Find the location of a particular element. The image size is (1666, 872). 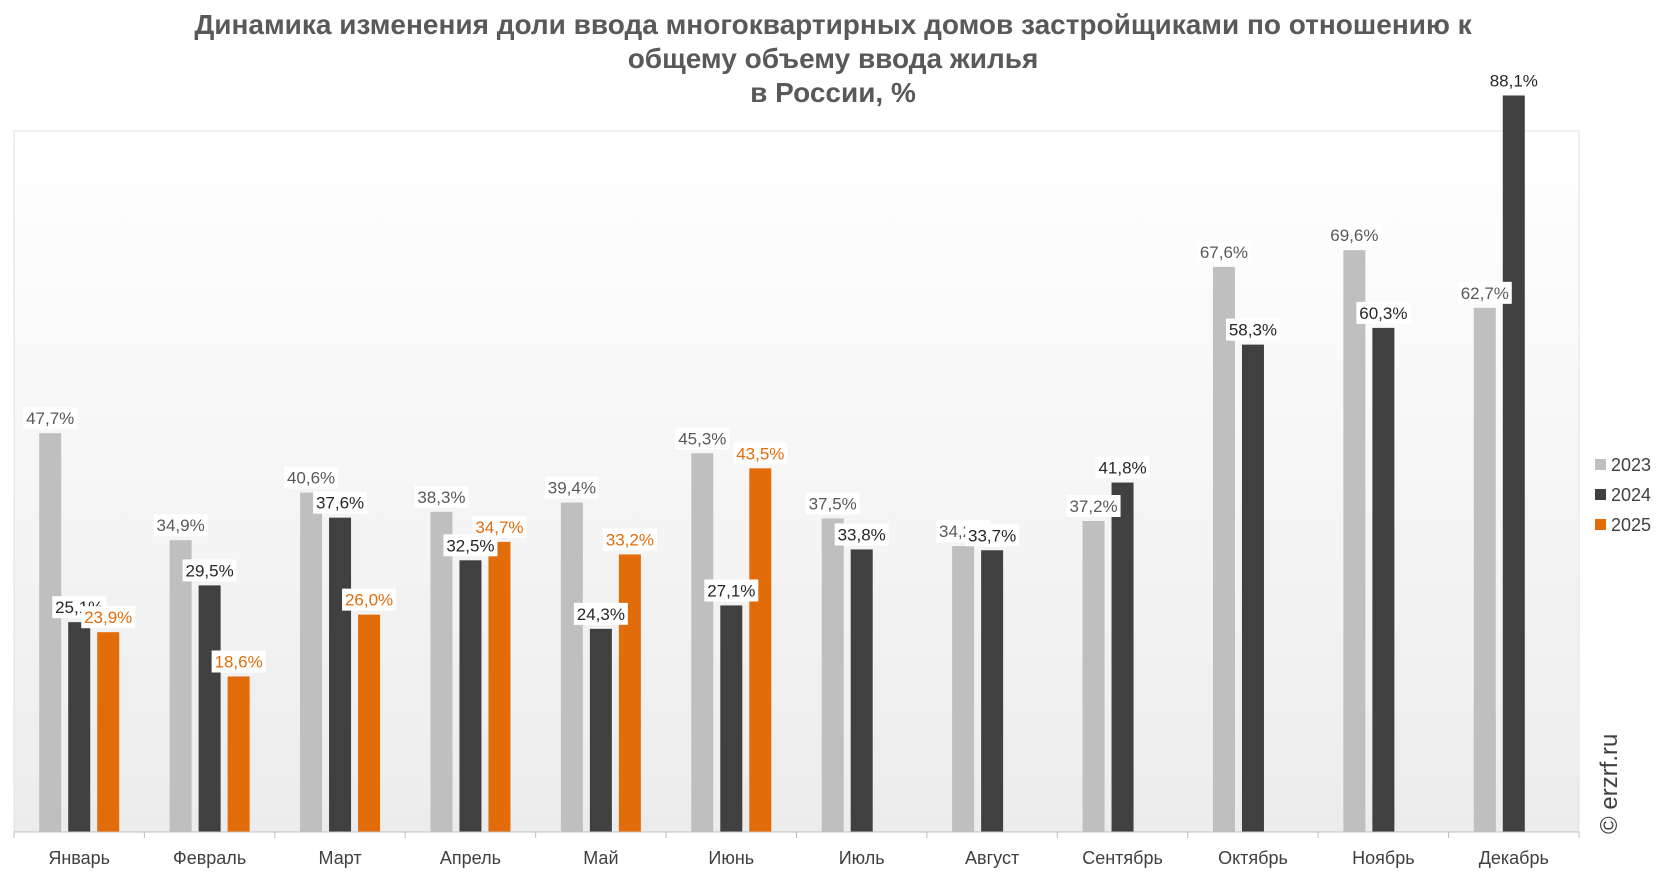

data-label-2023: 67,6% is located at coordinates (1224, 252).